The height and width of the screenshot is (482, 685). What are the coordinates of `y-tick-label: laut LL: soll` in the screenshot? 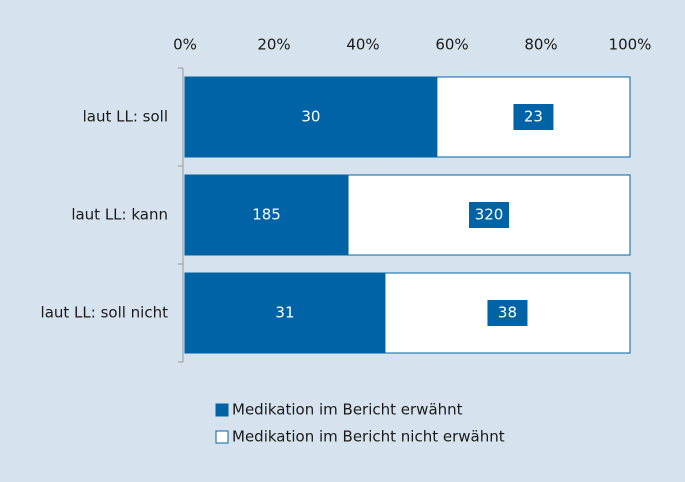 It's located at (125, 117).